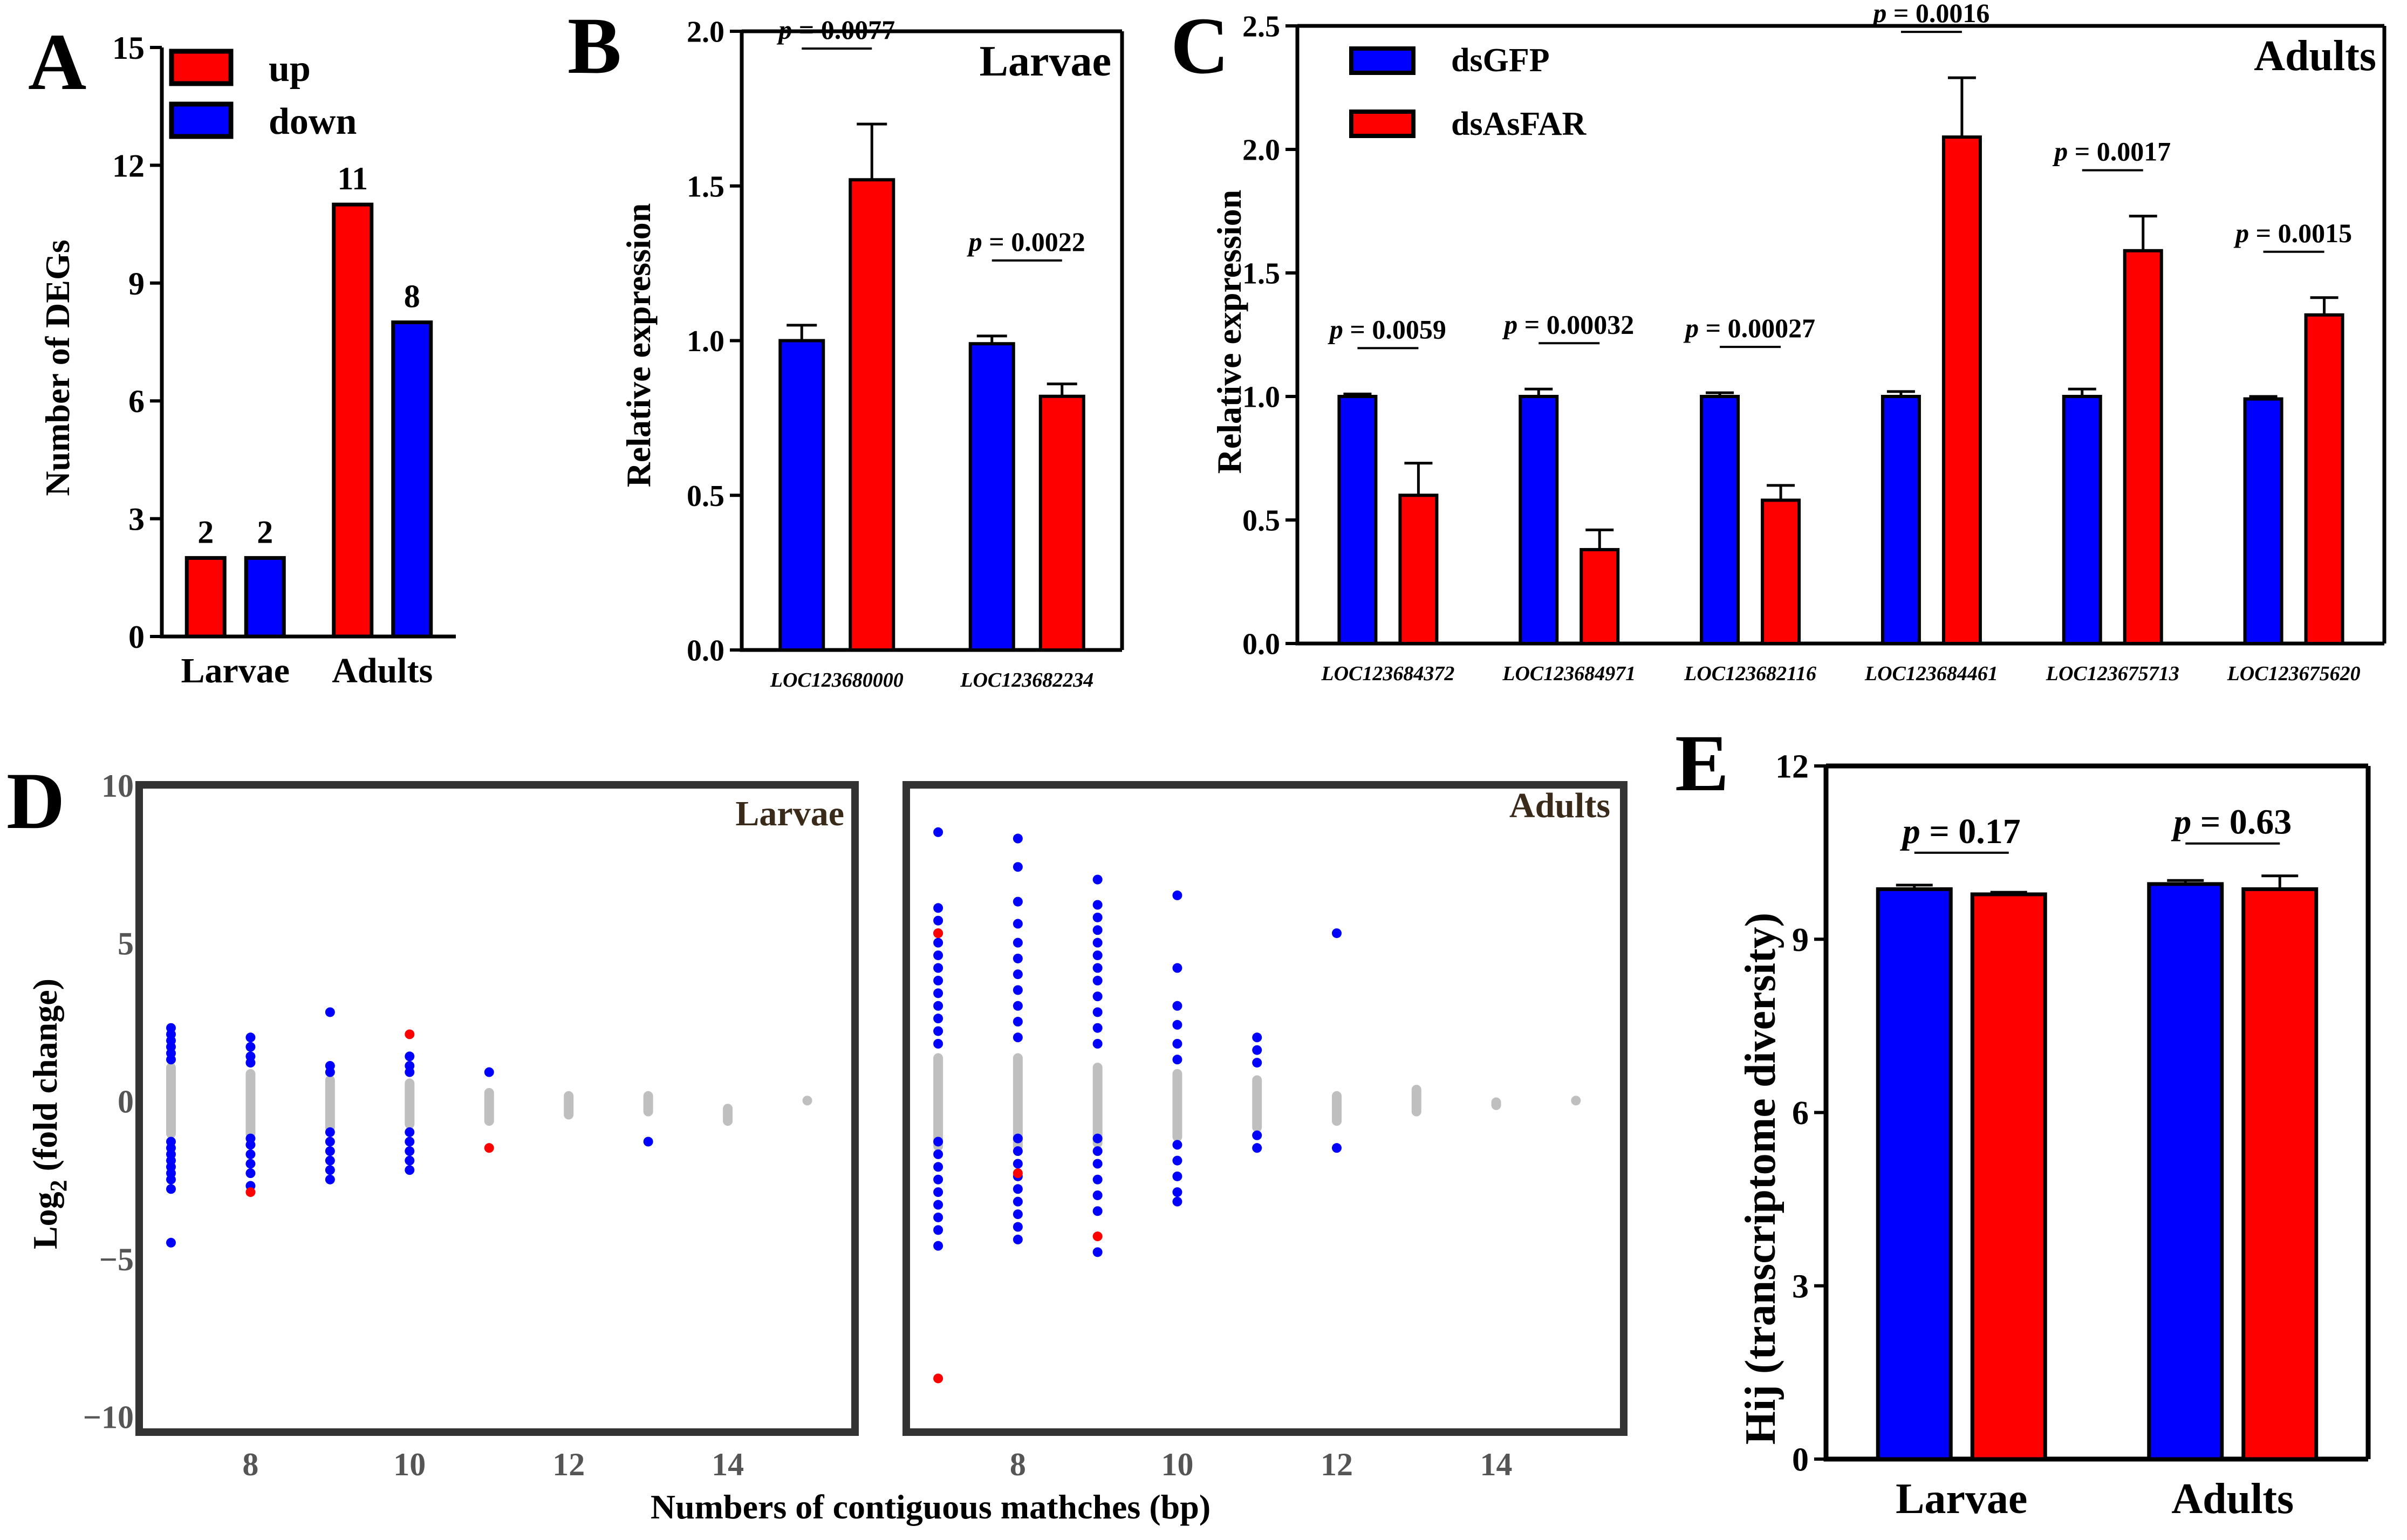  What do you see at coordinates (836, 30) in the screenshot?
I see `p-value-label: p = 0.0077` at bounding box center [836, 30].